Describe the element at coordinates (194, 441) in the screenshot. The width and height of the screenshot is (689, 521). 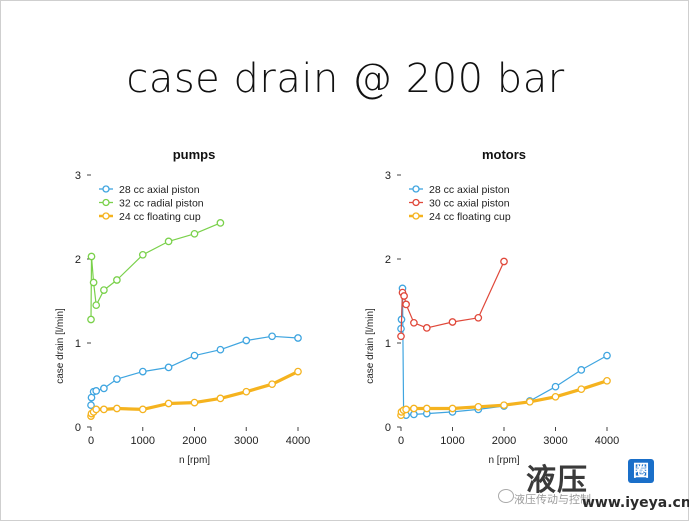
I see `pumps-xtick-label: 2000` at that location.